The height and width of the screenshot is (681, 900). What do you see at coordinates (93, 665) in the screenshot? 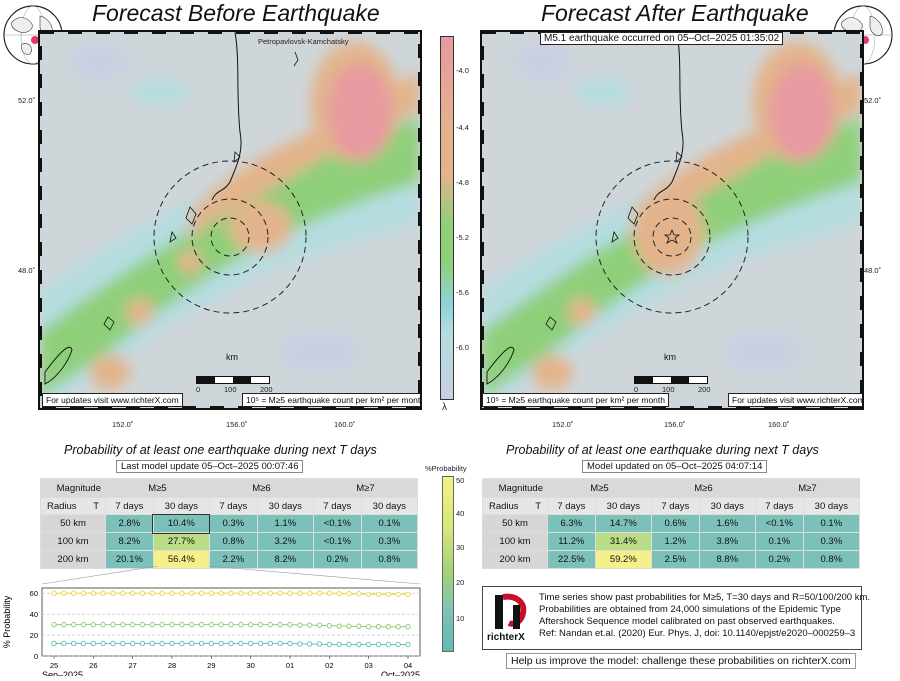
I see `x-tick-label: 26` at bounding box center [93, 665].